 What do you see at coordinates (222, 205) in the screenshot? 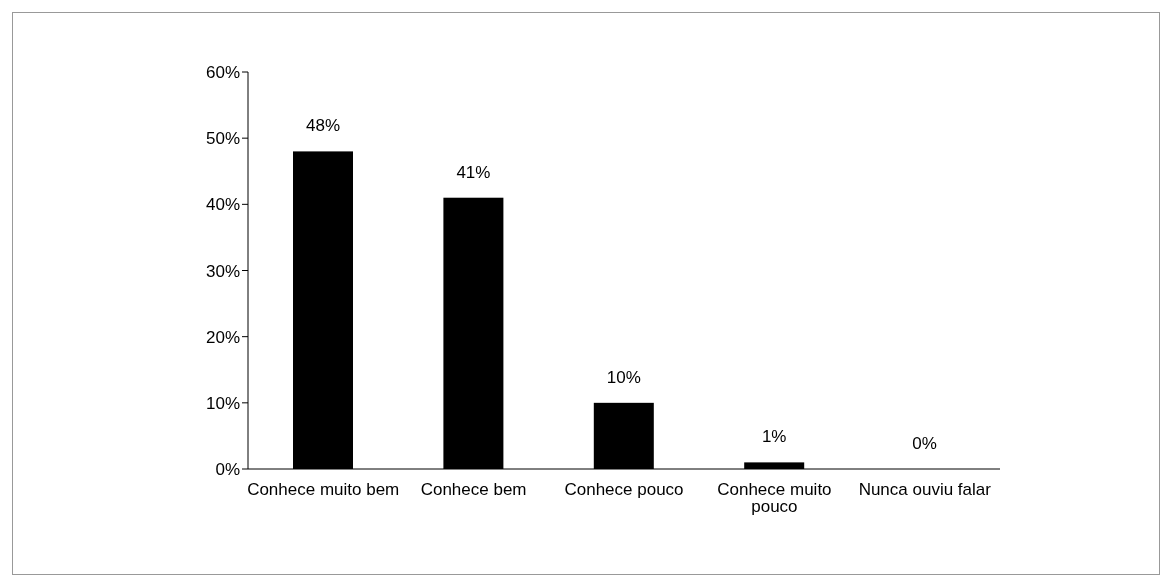
I see `y-tick-label: 40%` at bounding box center [222, 205].